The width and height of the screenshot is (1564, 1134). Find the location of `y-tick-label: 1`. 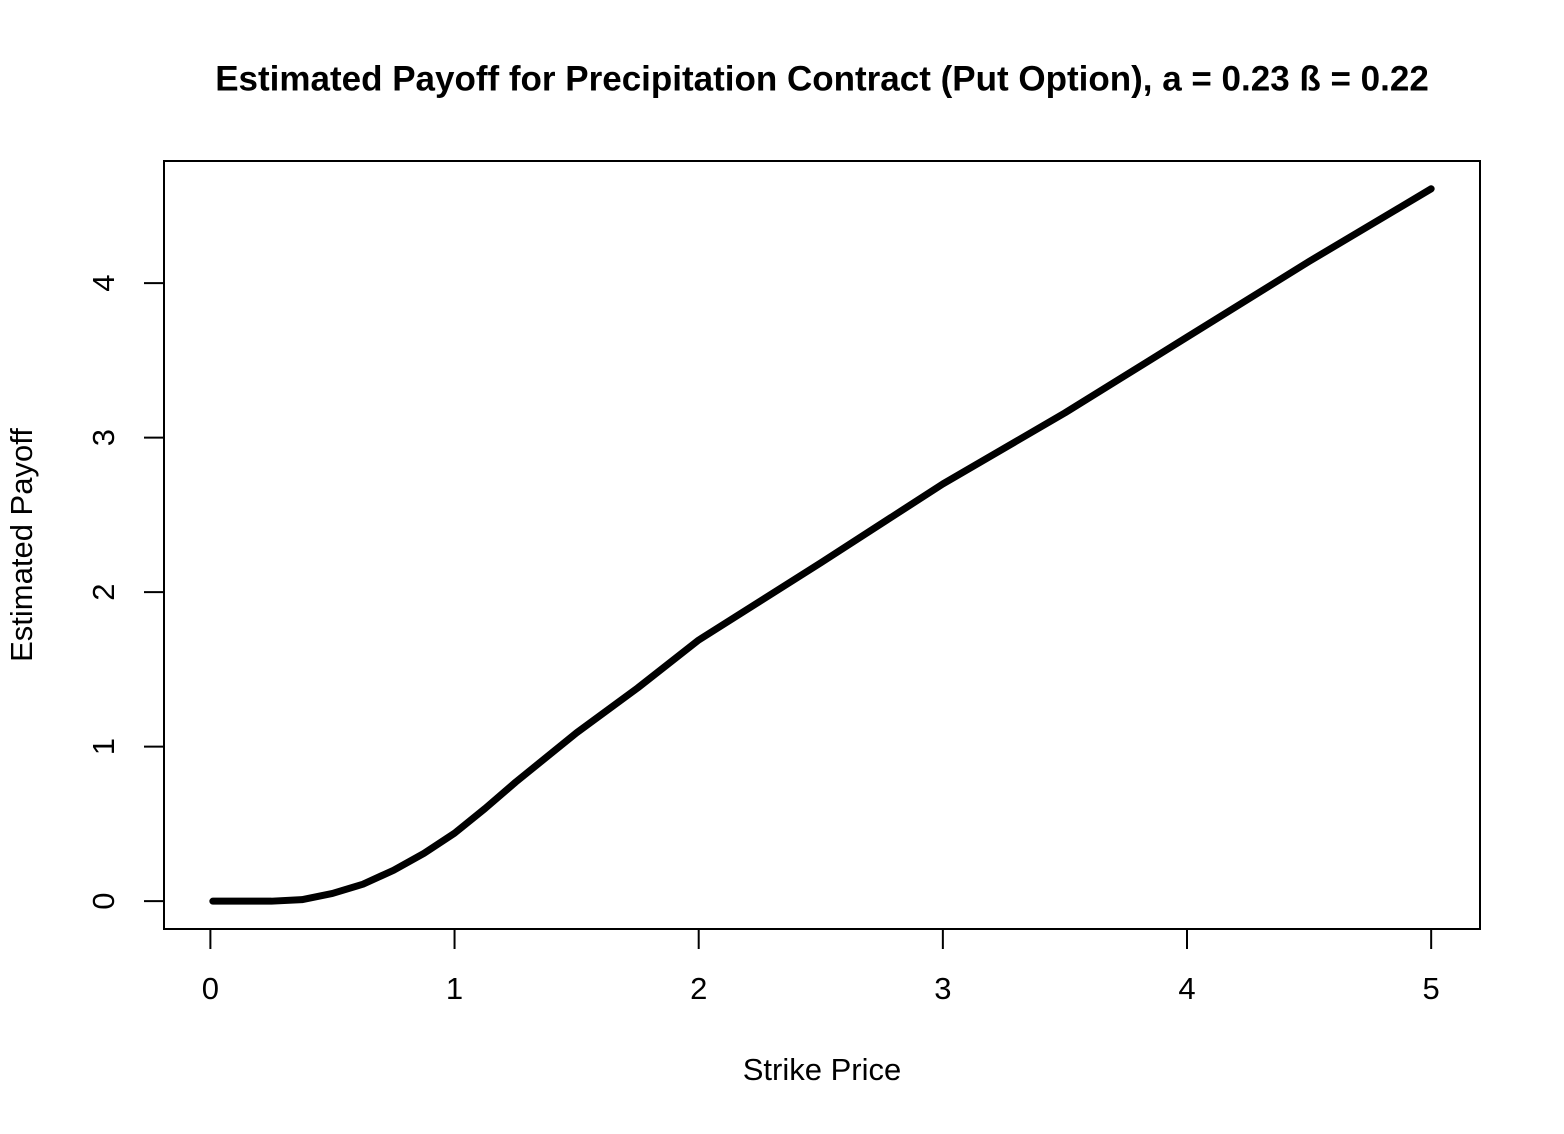

y-tick-label: 1 is located at coordinates (103, 746).